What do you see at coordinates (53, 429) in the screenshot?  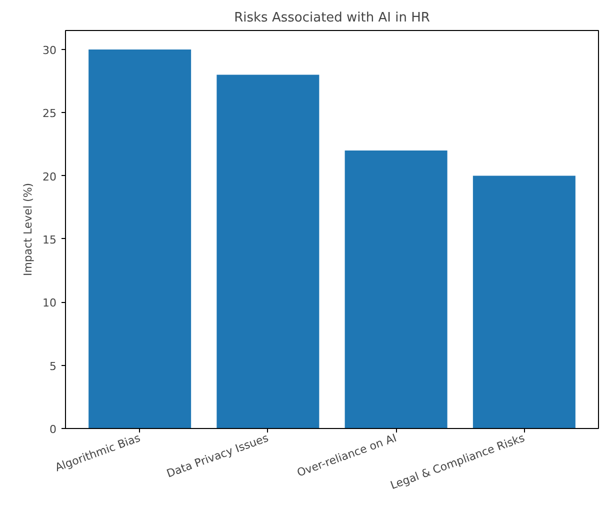 I see `y-tick-label: 0` at bounding box center [53, 429].